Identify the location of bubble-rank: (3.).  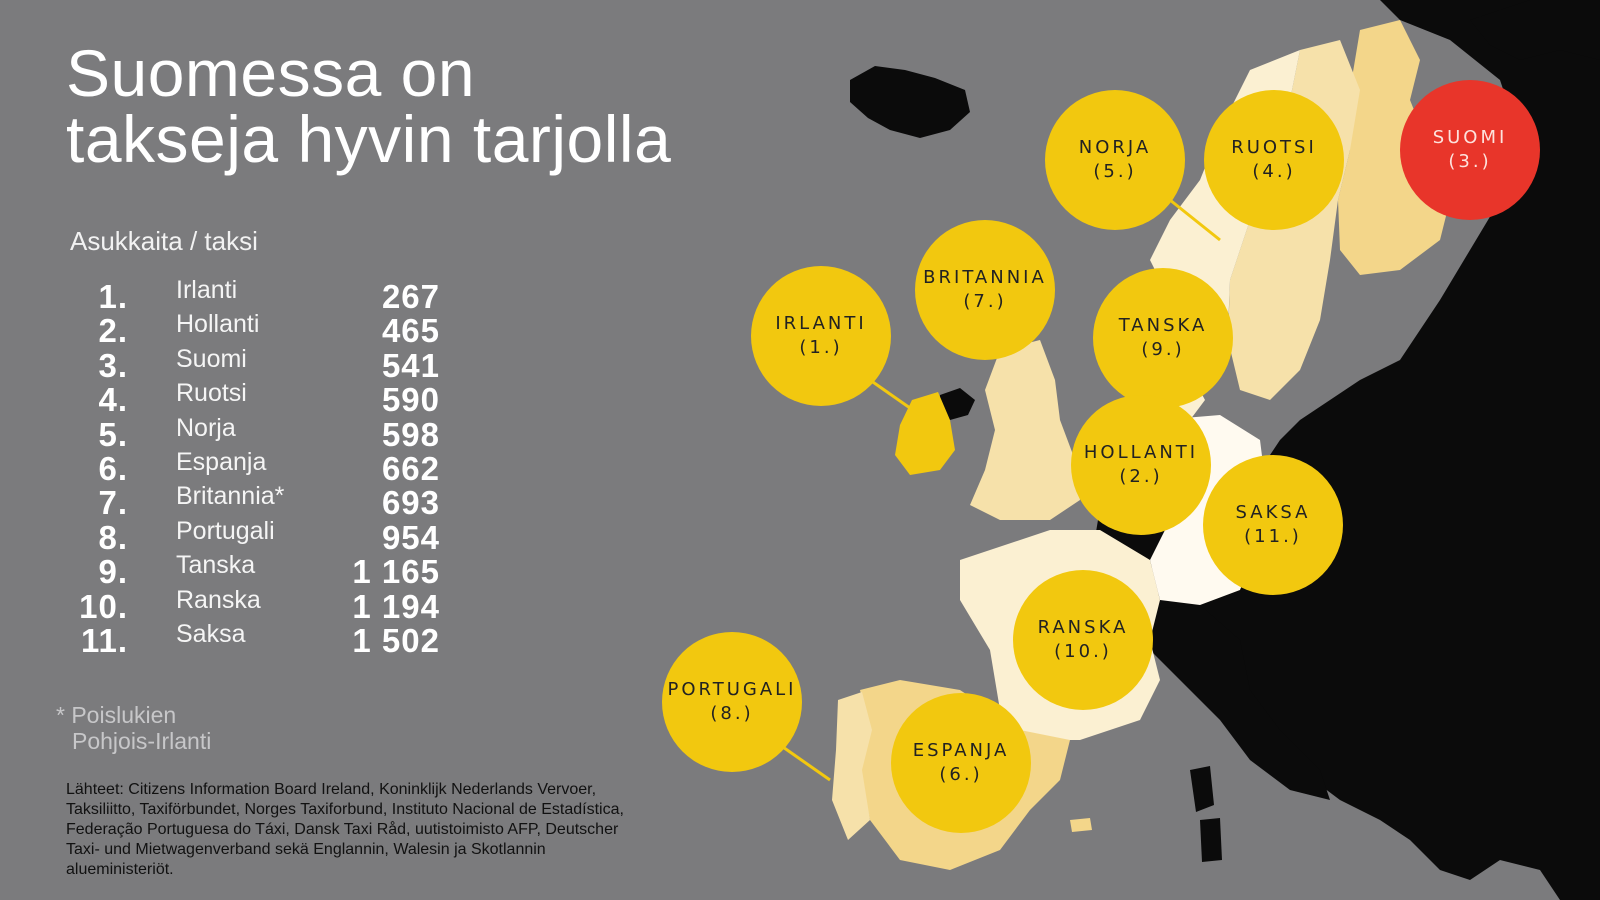
(1470, 161).